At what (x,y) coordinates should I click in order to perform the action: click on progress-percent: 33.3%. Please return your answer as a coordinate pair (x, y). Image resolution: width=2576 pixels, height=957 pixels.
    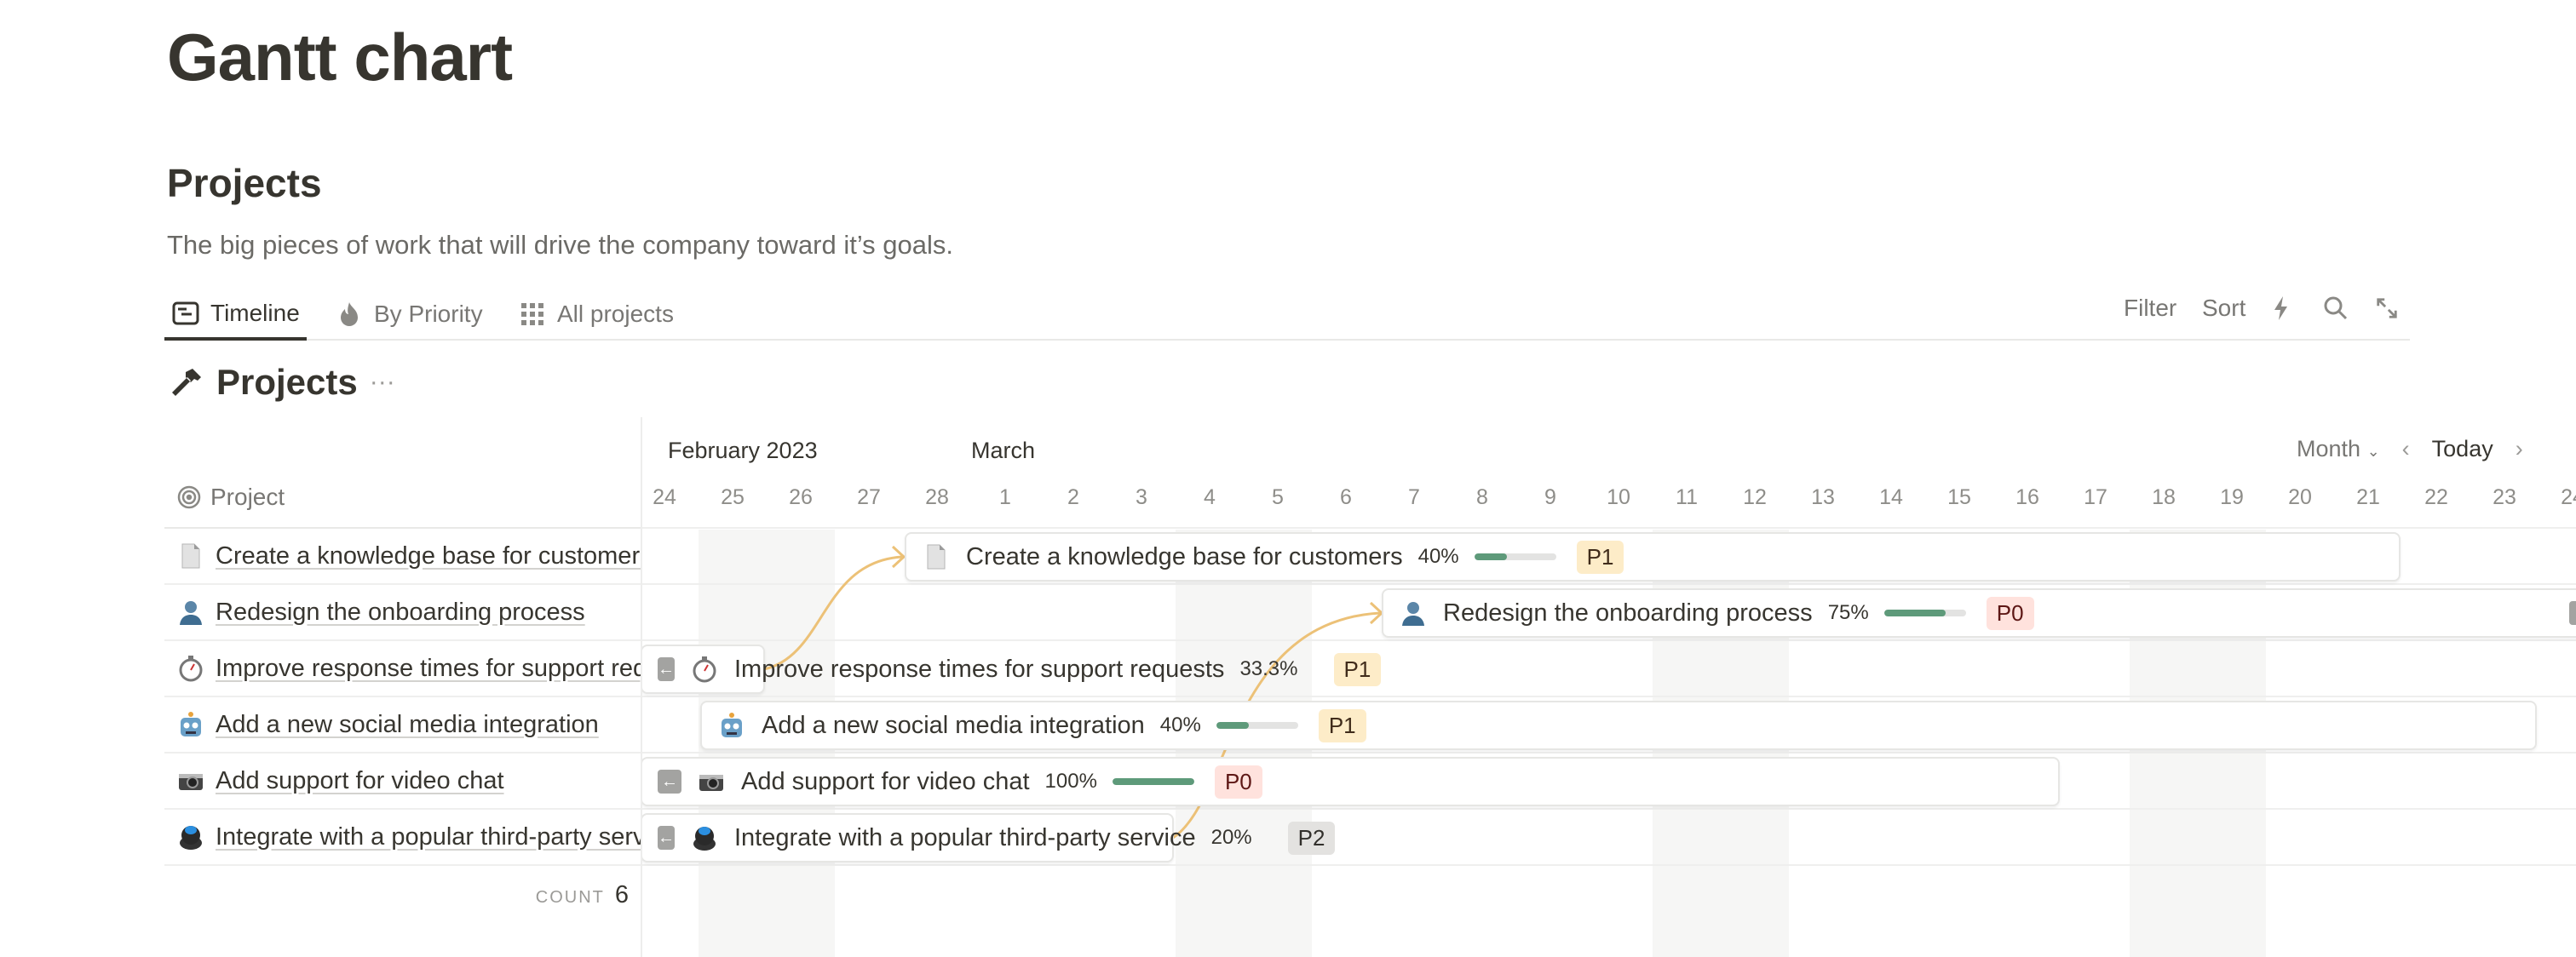
    Looking at the image, I should click on (1268, 668).